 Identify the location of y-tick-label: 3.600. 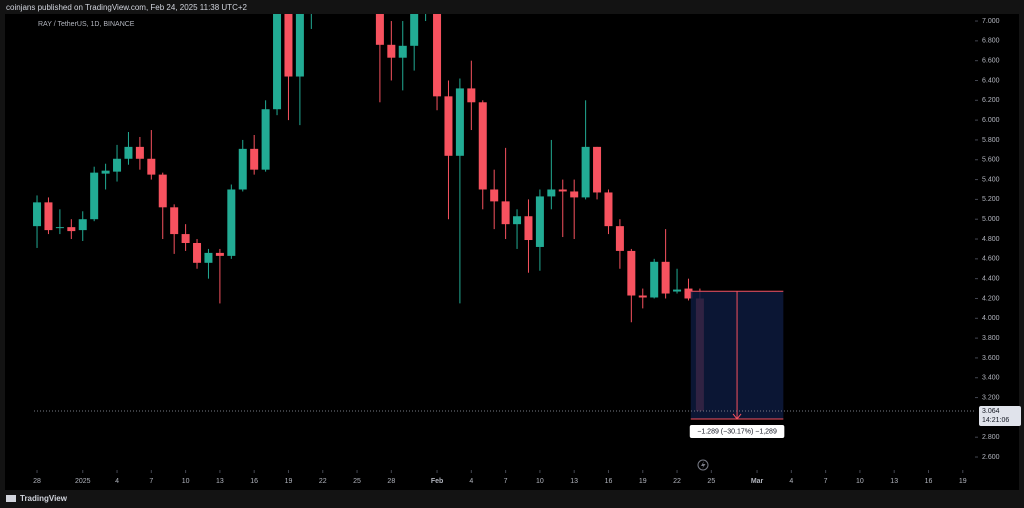
(991, 358).